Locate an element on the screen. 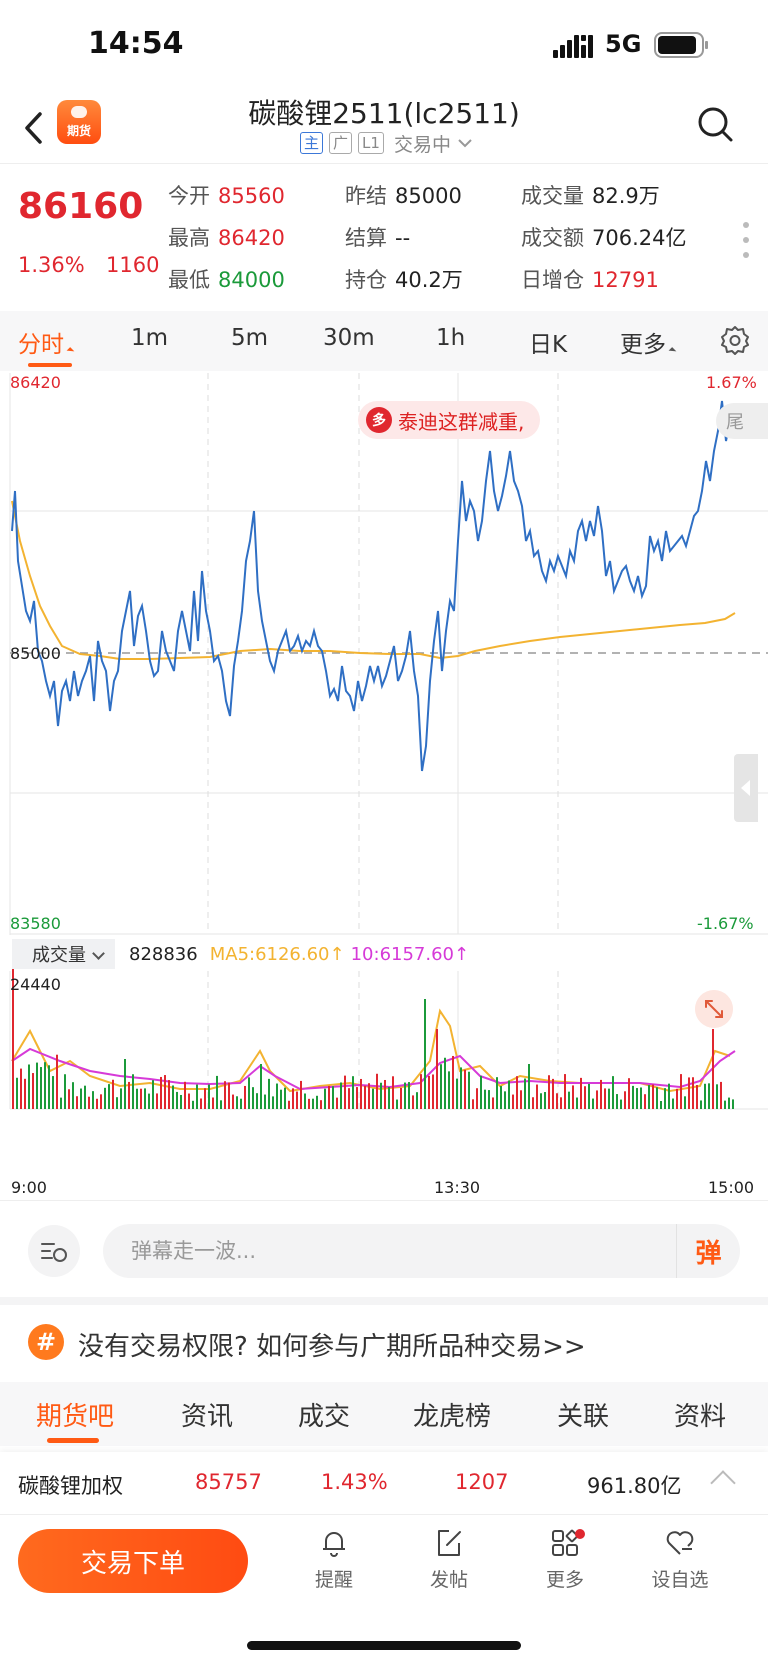 The image size is (768, 1662). tab-30m: 30m is located at coordinates (349, 338).